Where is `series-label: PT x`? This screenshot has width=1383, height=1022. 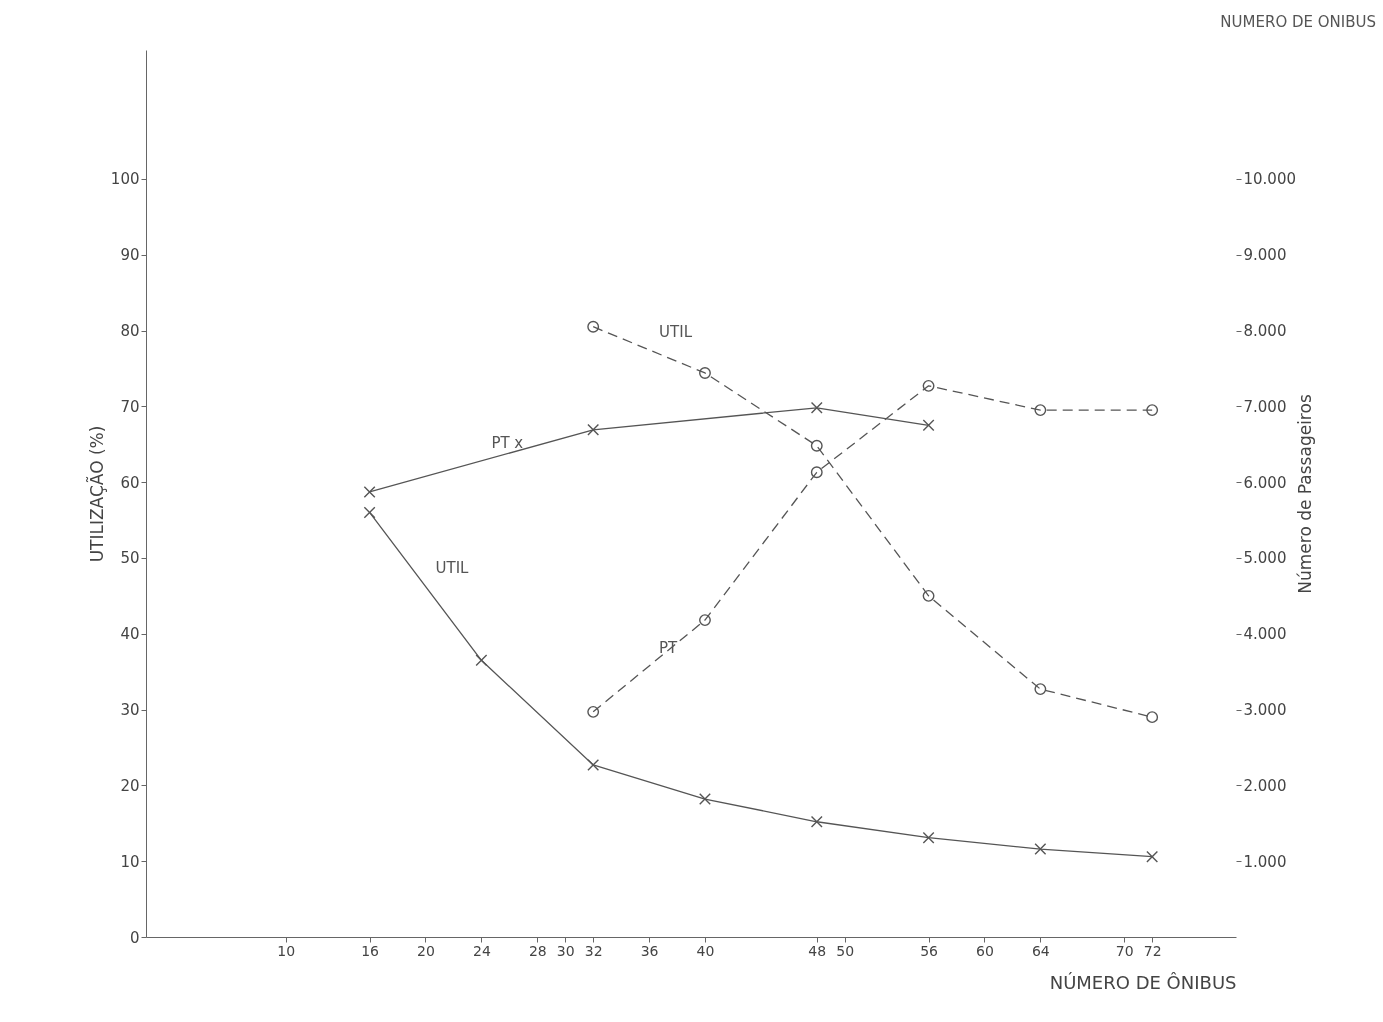 series-label: PT x is located at coordinates (507, 442).